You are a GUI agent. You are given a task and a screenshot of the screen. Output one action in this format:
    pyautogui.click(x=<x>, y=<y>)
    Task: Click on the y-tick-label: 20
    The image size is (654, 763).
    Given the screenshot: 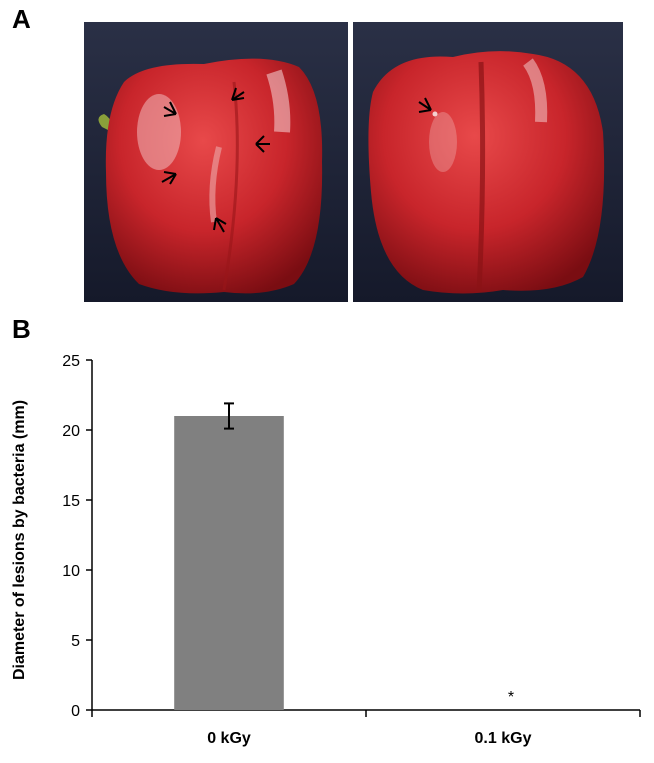 What is the action you would take?
    pyautogui.click(x=71, y=431)
    